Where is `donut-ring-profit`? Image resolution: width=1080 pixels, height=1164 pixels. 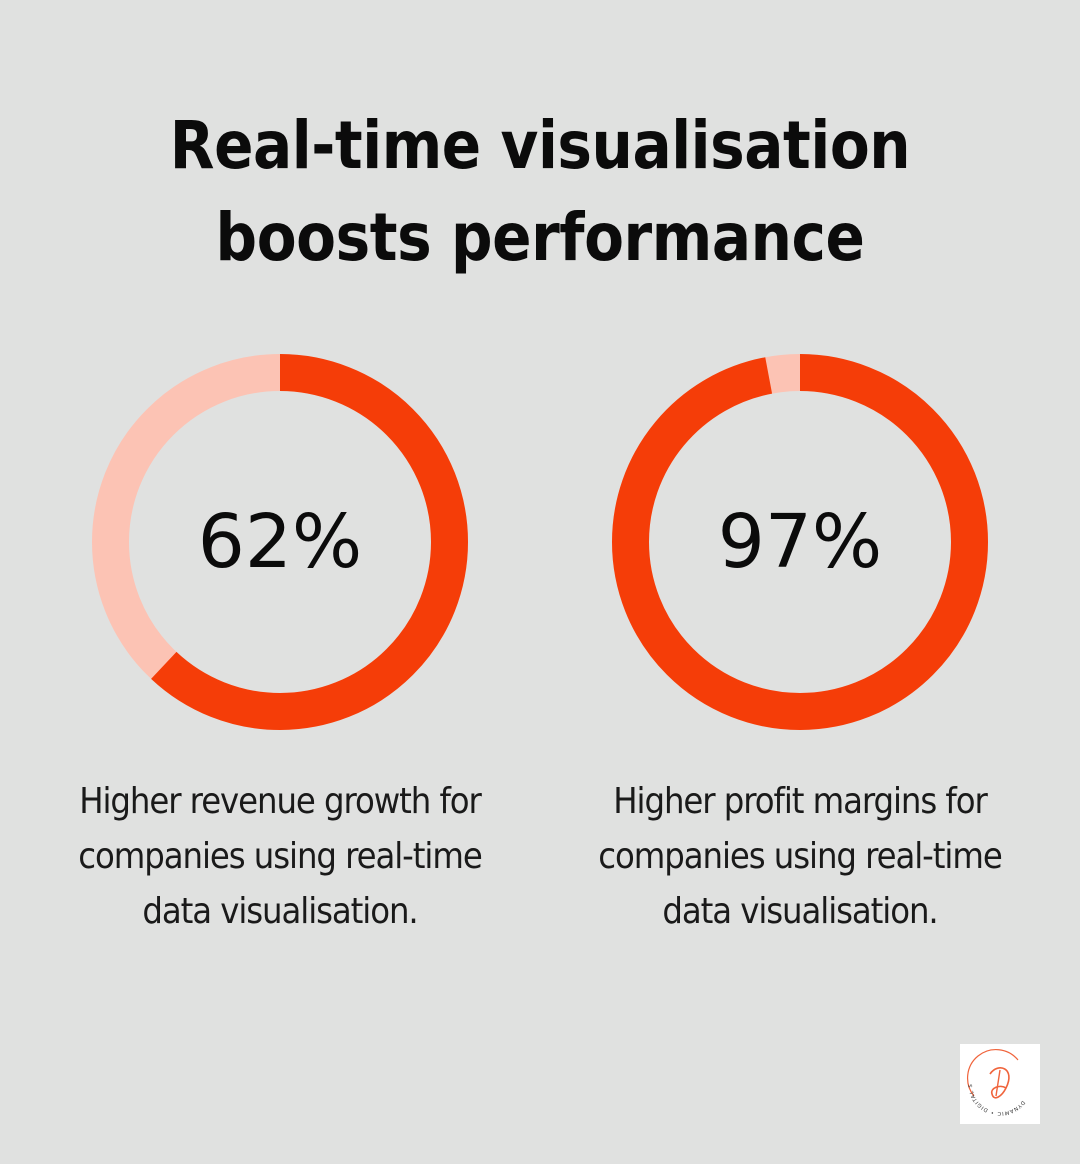
donut-ring-profit is located at coordinates (800, 542).